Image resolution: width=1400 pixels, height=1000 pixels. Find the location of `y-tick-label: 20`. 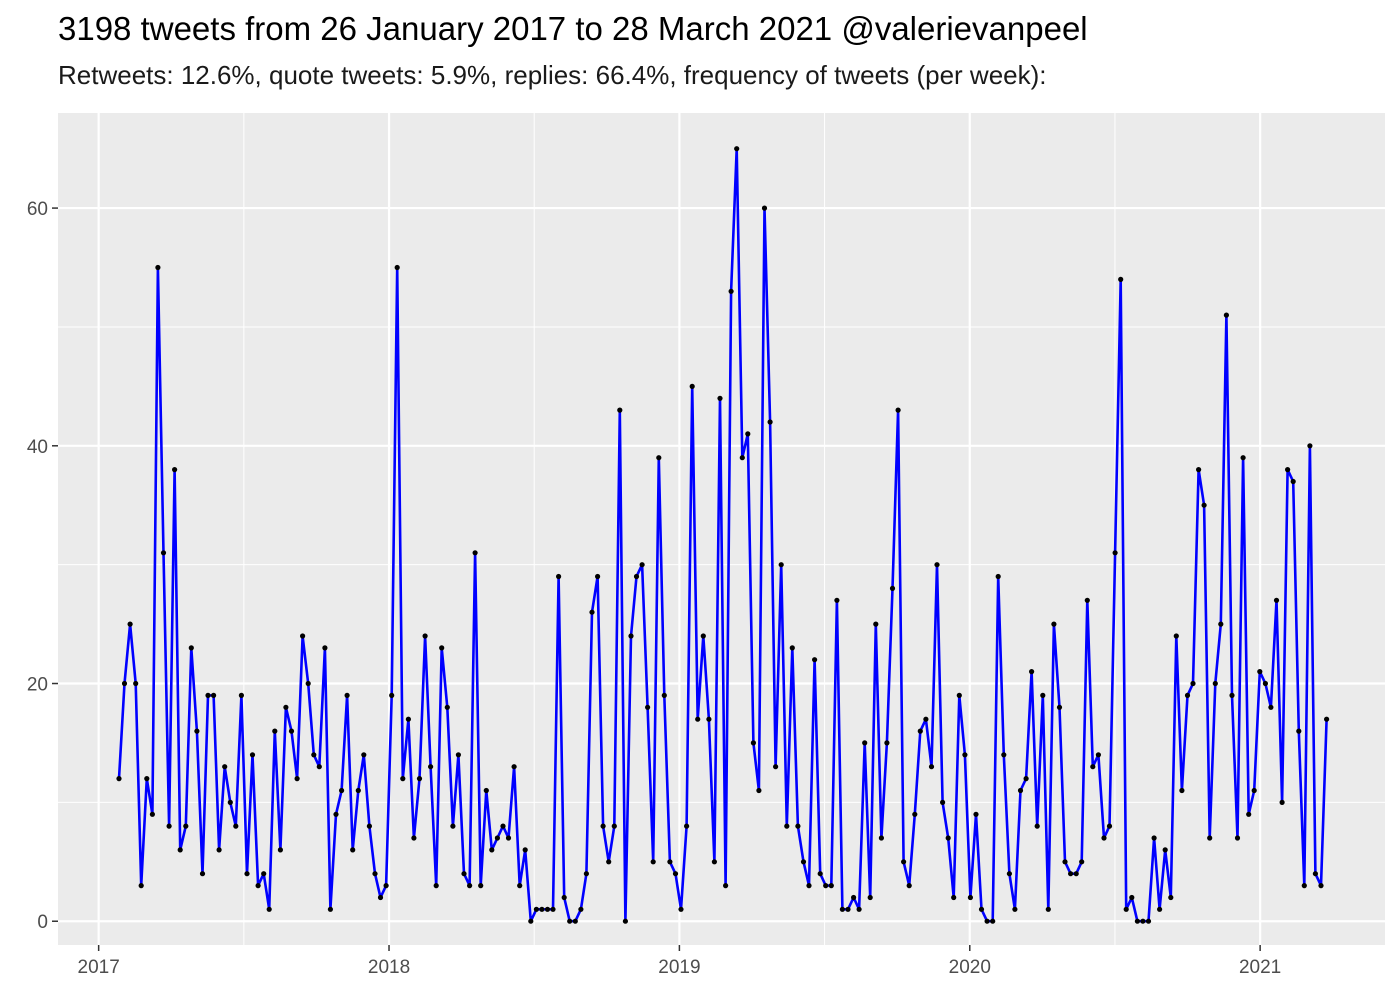

y-tick-label: 20 is located at coordinates (37, 685).